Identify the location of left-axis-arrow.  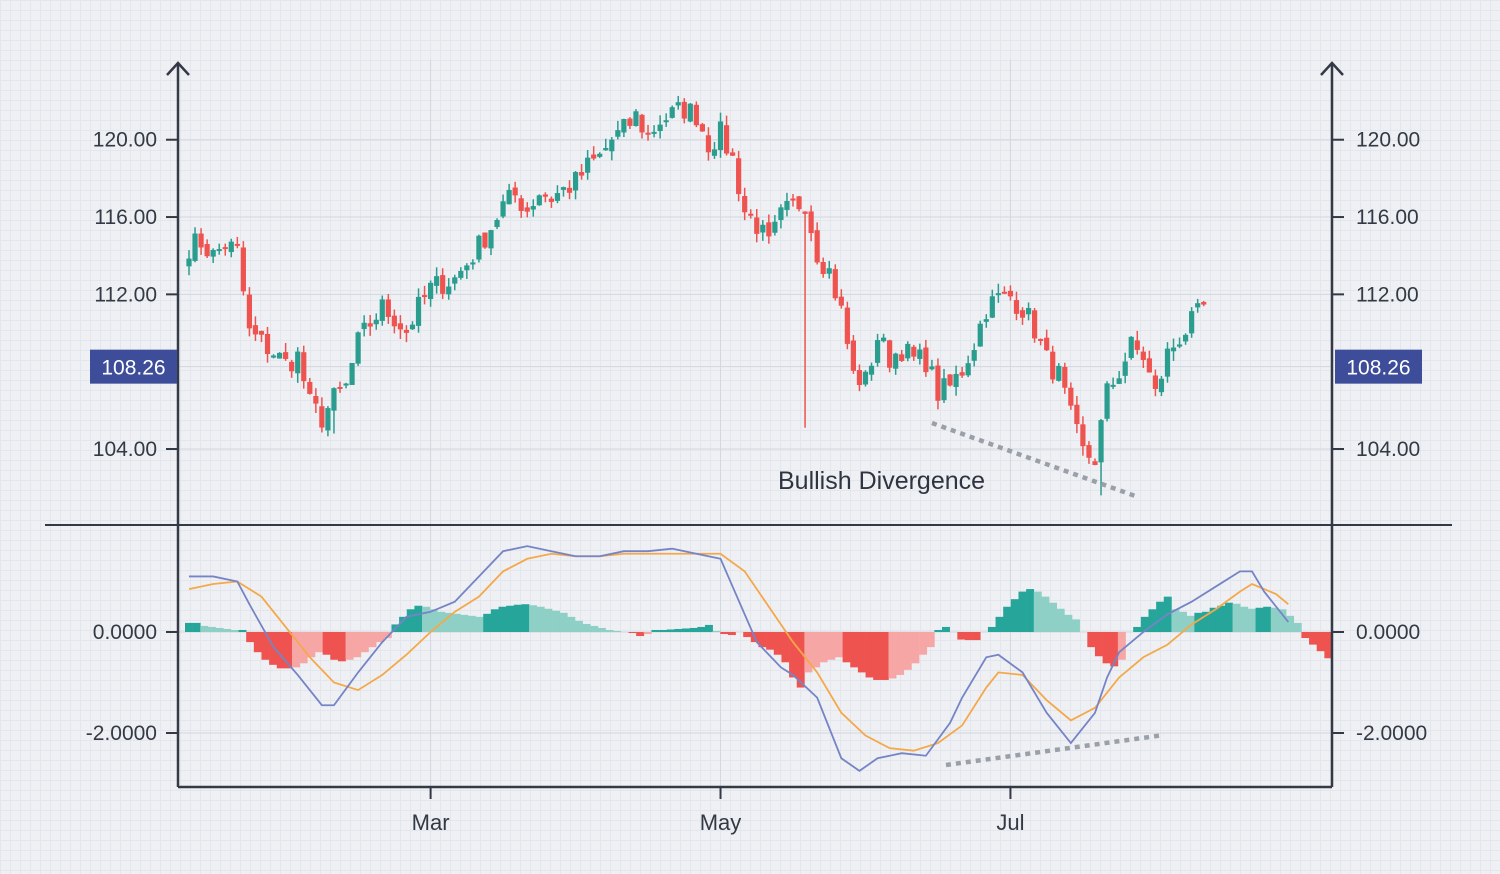
(178, 68).